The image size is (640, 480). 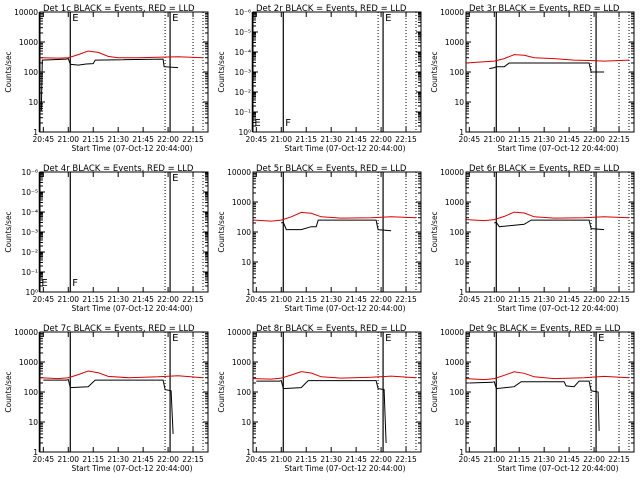 What do you see at coordinates (288, 123) in the screenshot?
I see `marker-label: F` at bounding box center [288, 123].